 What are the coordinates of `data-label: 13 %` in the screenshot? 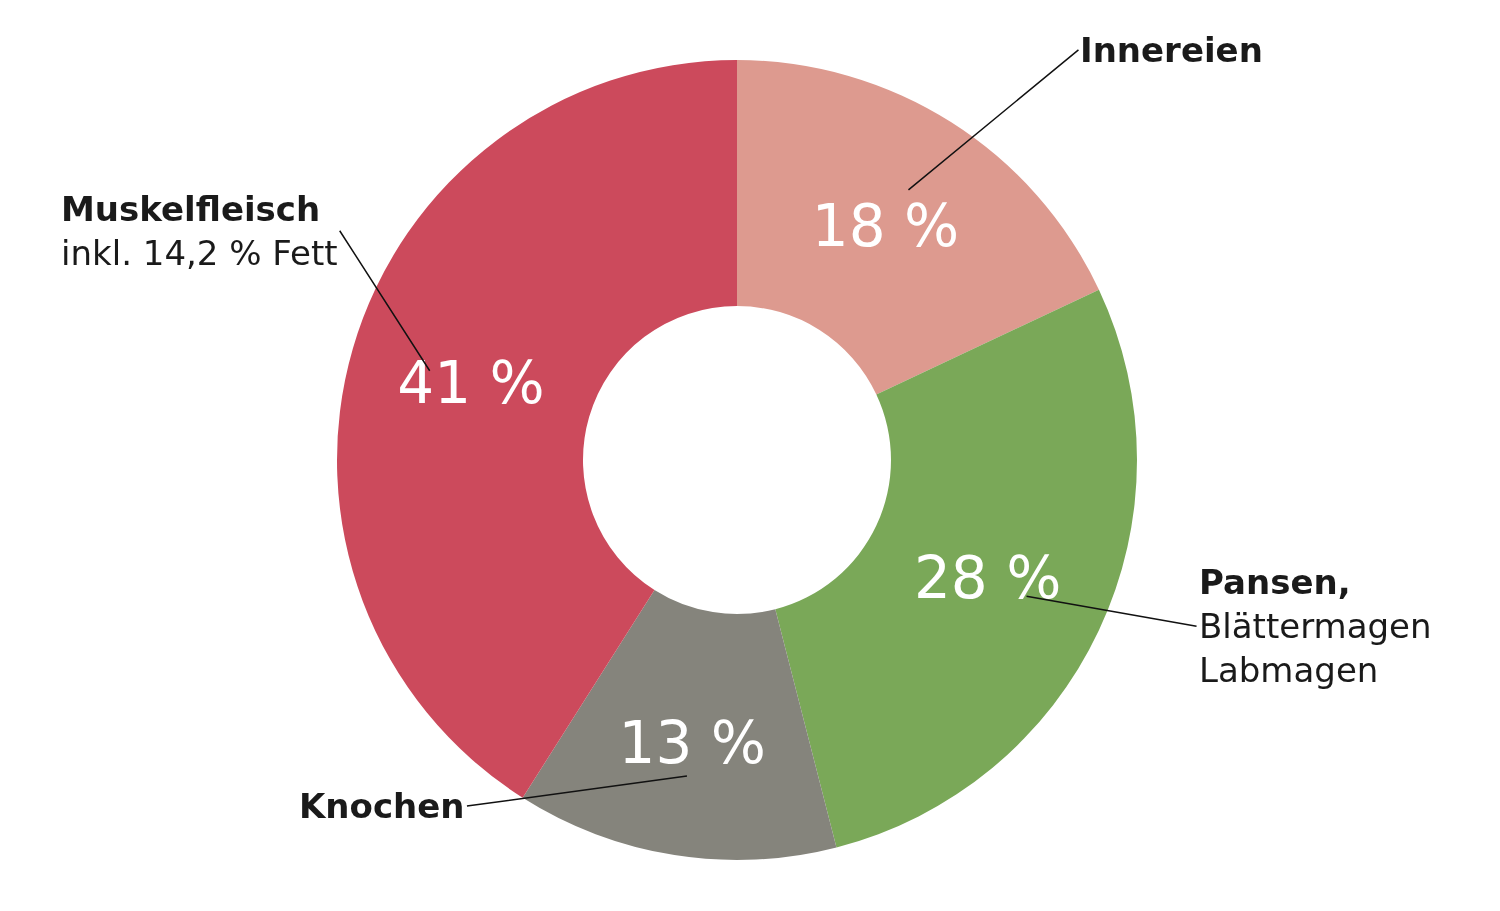 It's located at (692, 742).